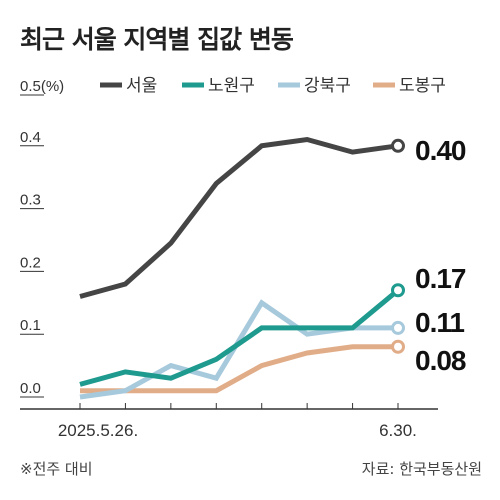  Describe the element at coordinates (42, 86) in the screenshot. I see `y-unit-label: 0.5(%)` at that location.